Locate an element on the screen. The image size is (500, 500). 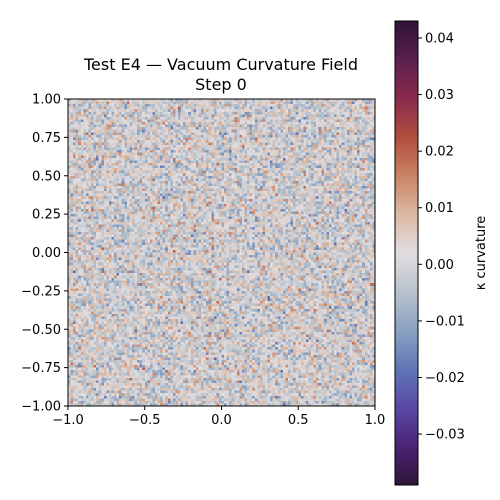
colorbar-frame is located at coordinates (406, 253).